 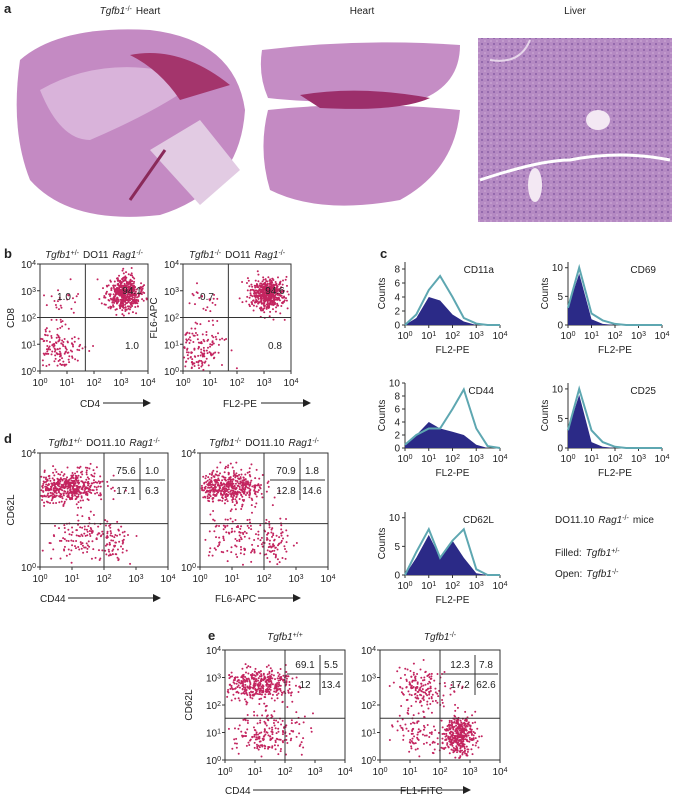 What do you see at coordinates (382, 294) in the screenshot?
I see `axis-label: Counts` at bounding box center [382, 294].